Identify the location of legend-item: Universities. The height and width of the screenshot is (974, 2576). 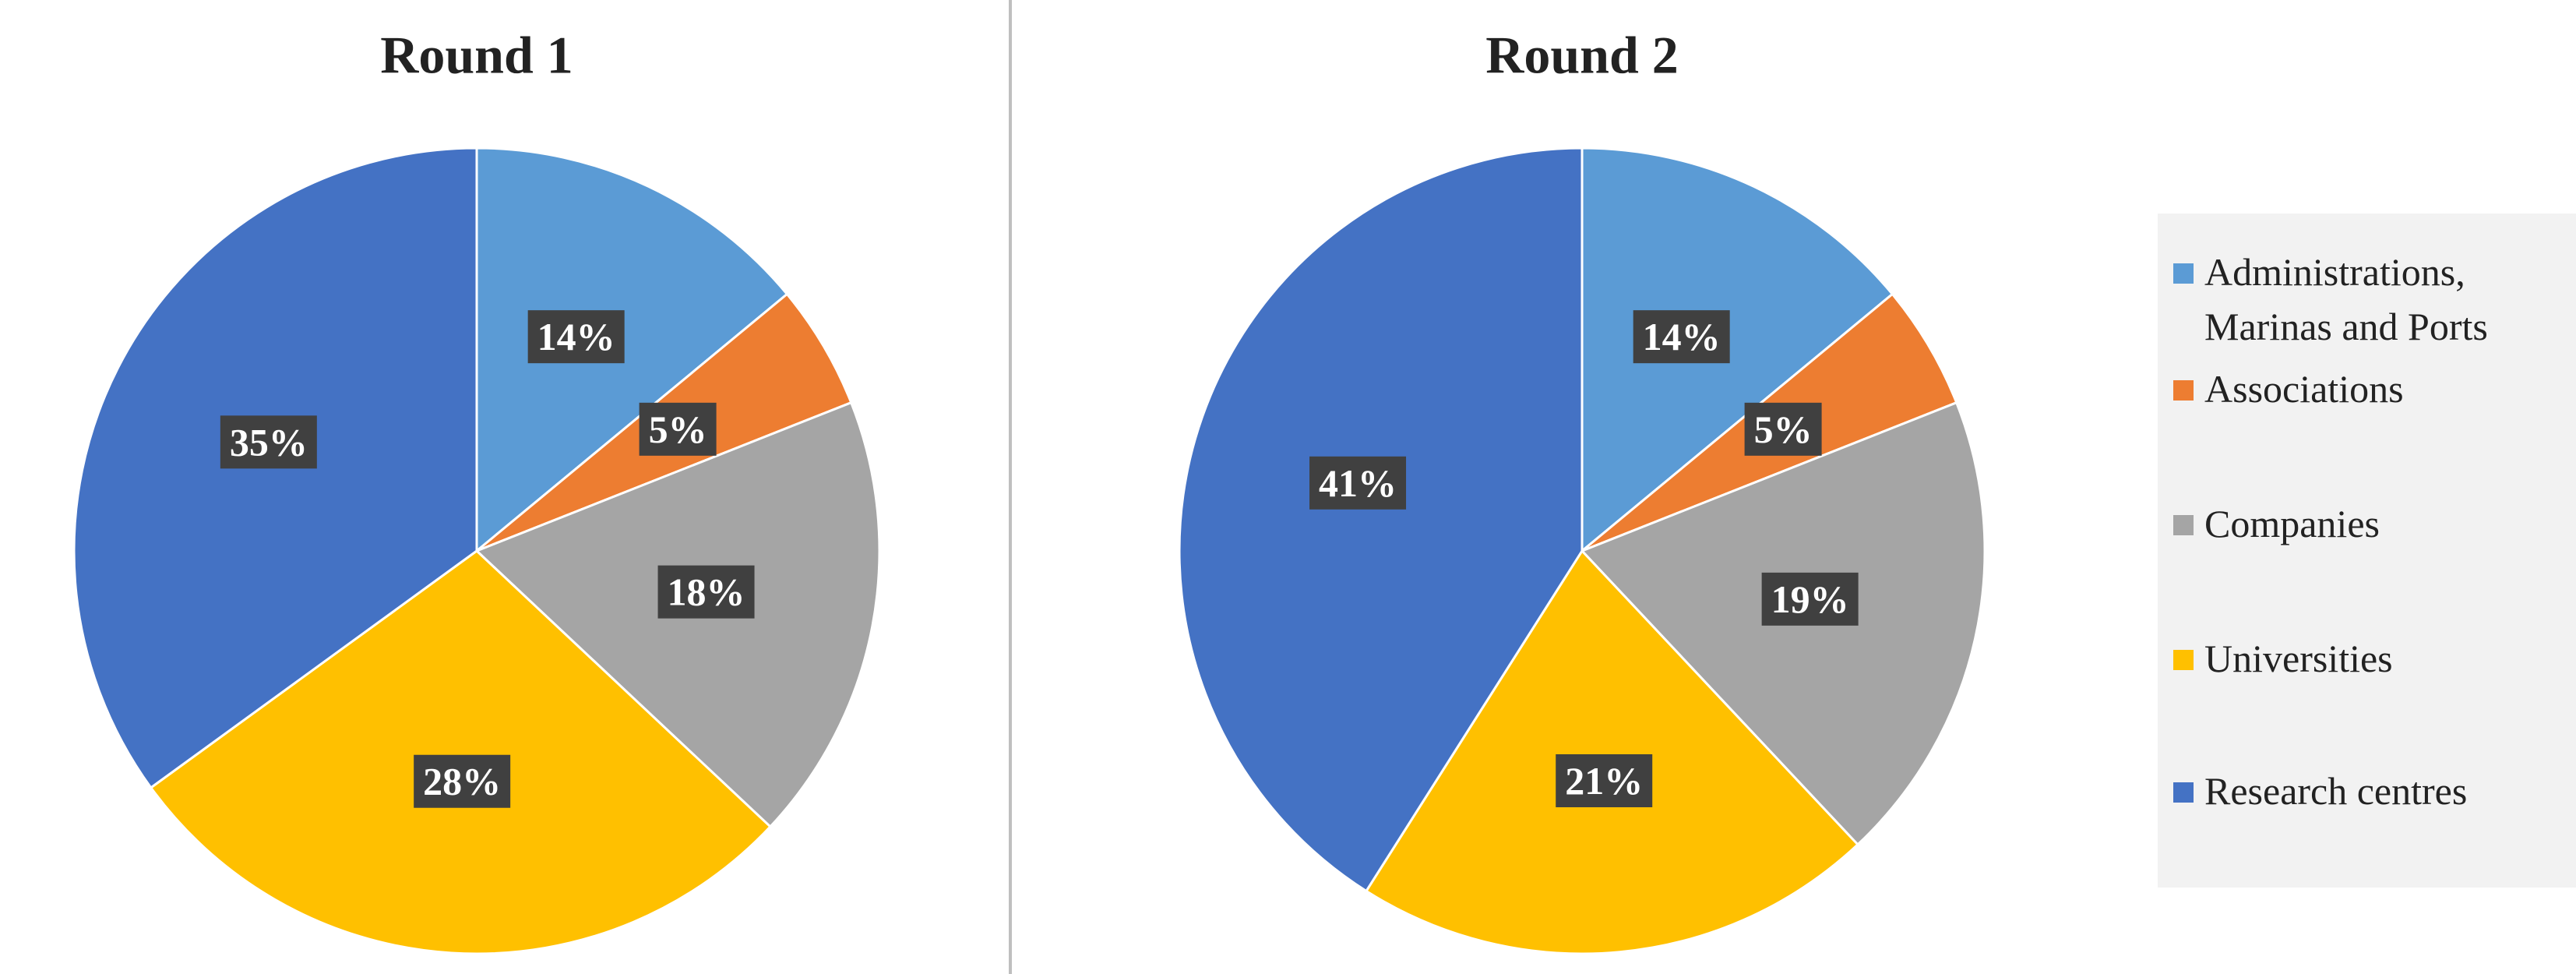
(2374, 658).